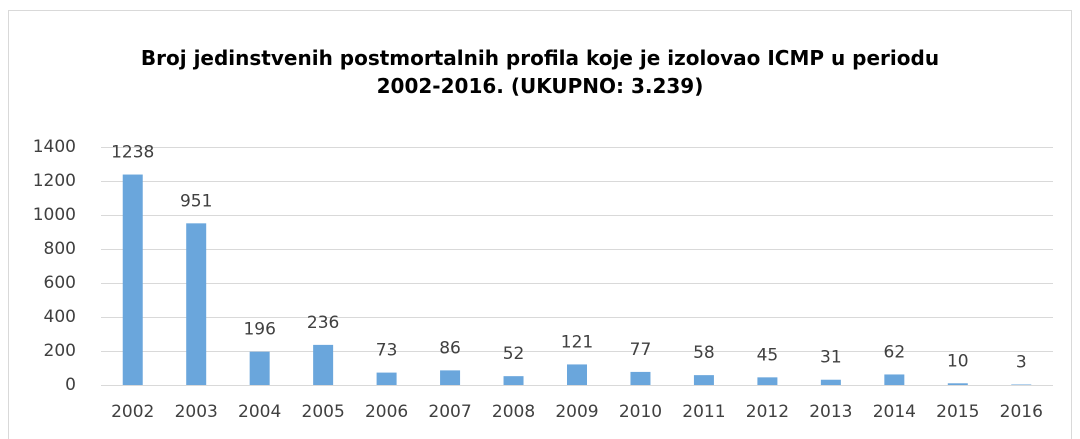 Image resolution: width=1080 pixels, height=439 pixels. Describe the element at coordinates (767, 412) in the screenshot. I see `x-tick-label: 2012` at that location.